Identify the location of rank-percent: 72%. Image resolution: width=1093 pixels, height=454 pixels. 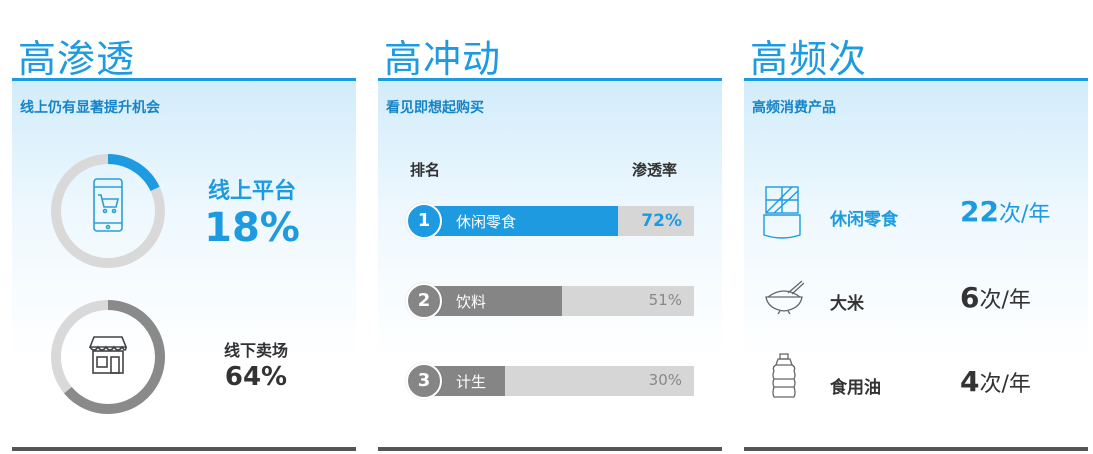
(661, 221).